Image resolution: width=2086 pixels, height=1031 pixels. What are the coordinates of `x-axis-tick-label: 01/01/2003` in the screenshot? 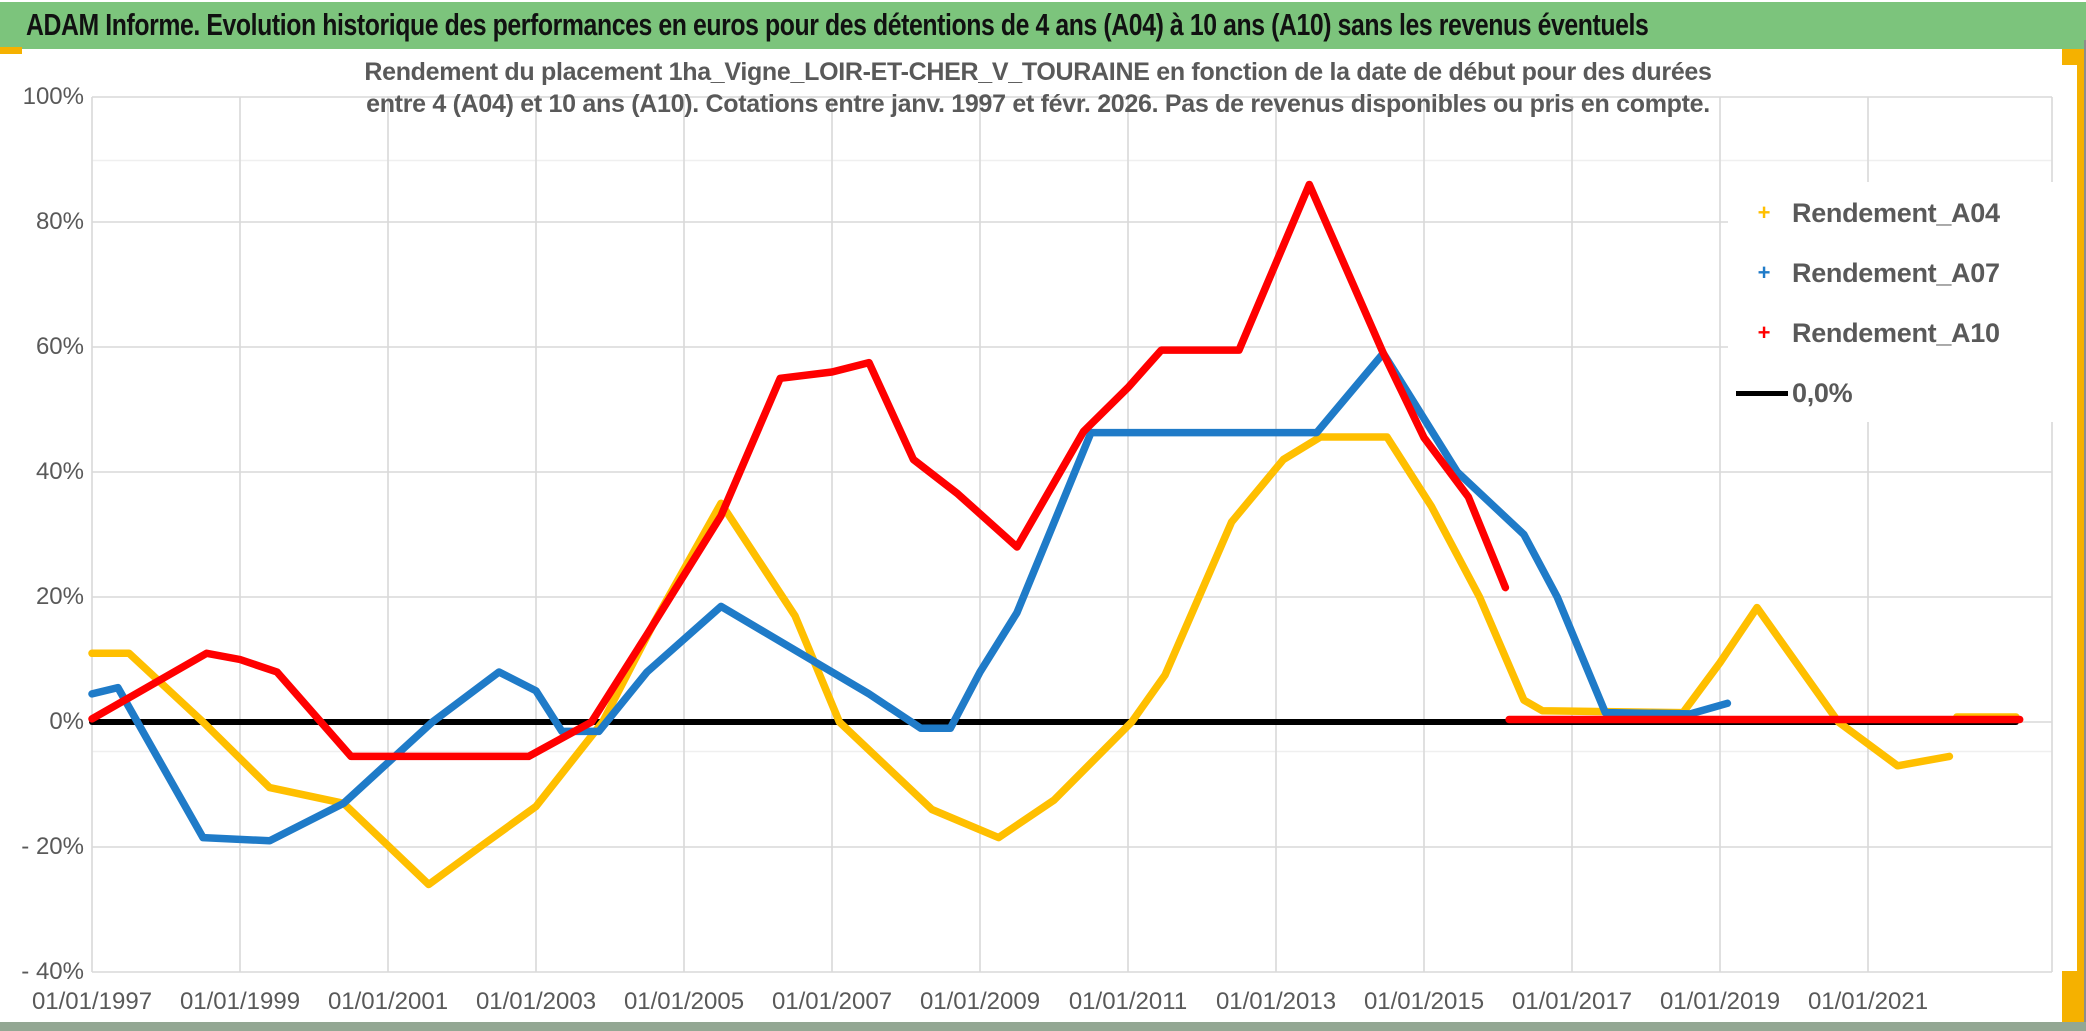 It's located at (536, 1001).